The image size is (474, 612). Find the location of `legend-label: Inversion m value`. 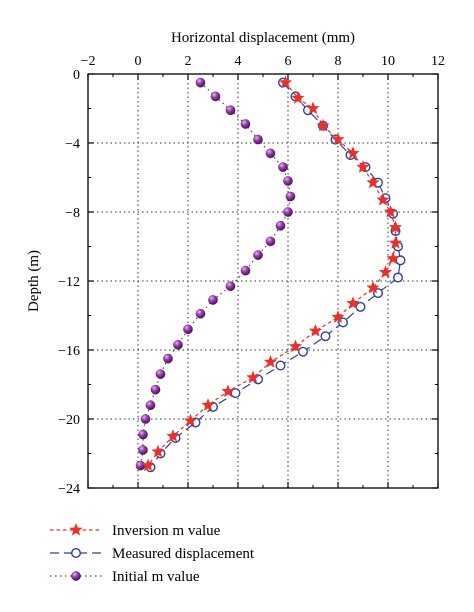

legend-label: Inversion m value is located at coordinates (166, 531).